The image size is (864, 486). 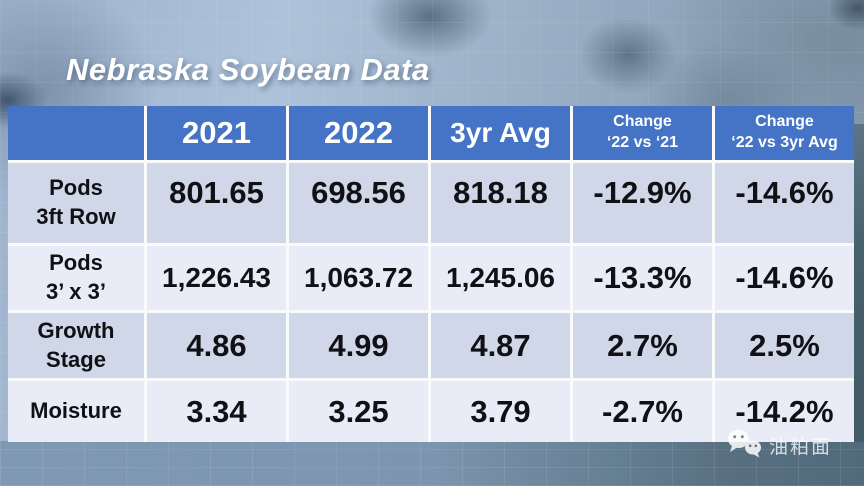 What do you see at coordinates (216, 411) in the screenshot?
I see `cell-moisture-2021: 3.34` at bounding box center [216, 411].